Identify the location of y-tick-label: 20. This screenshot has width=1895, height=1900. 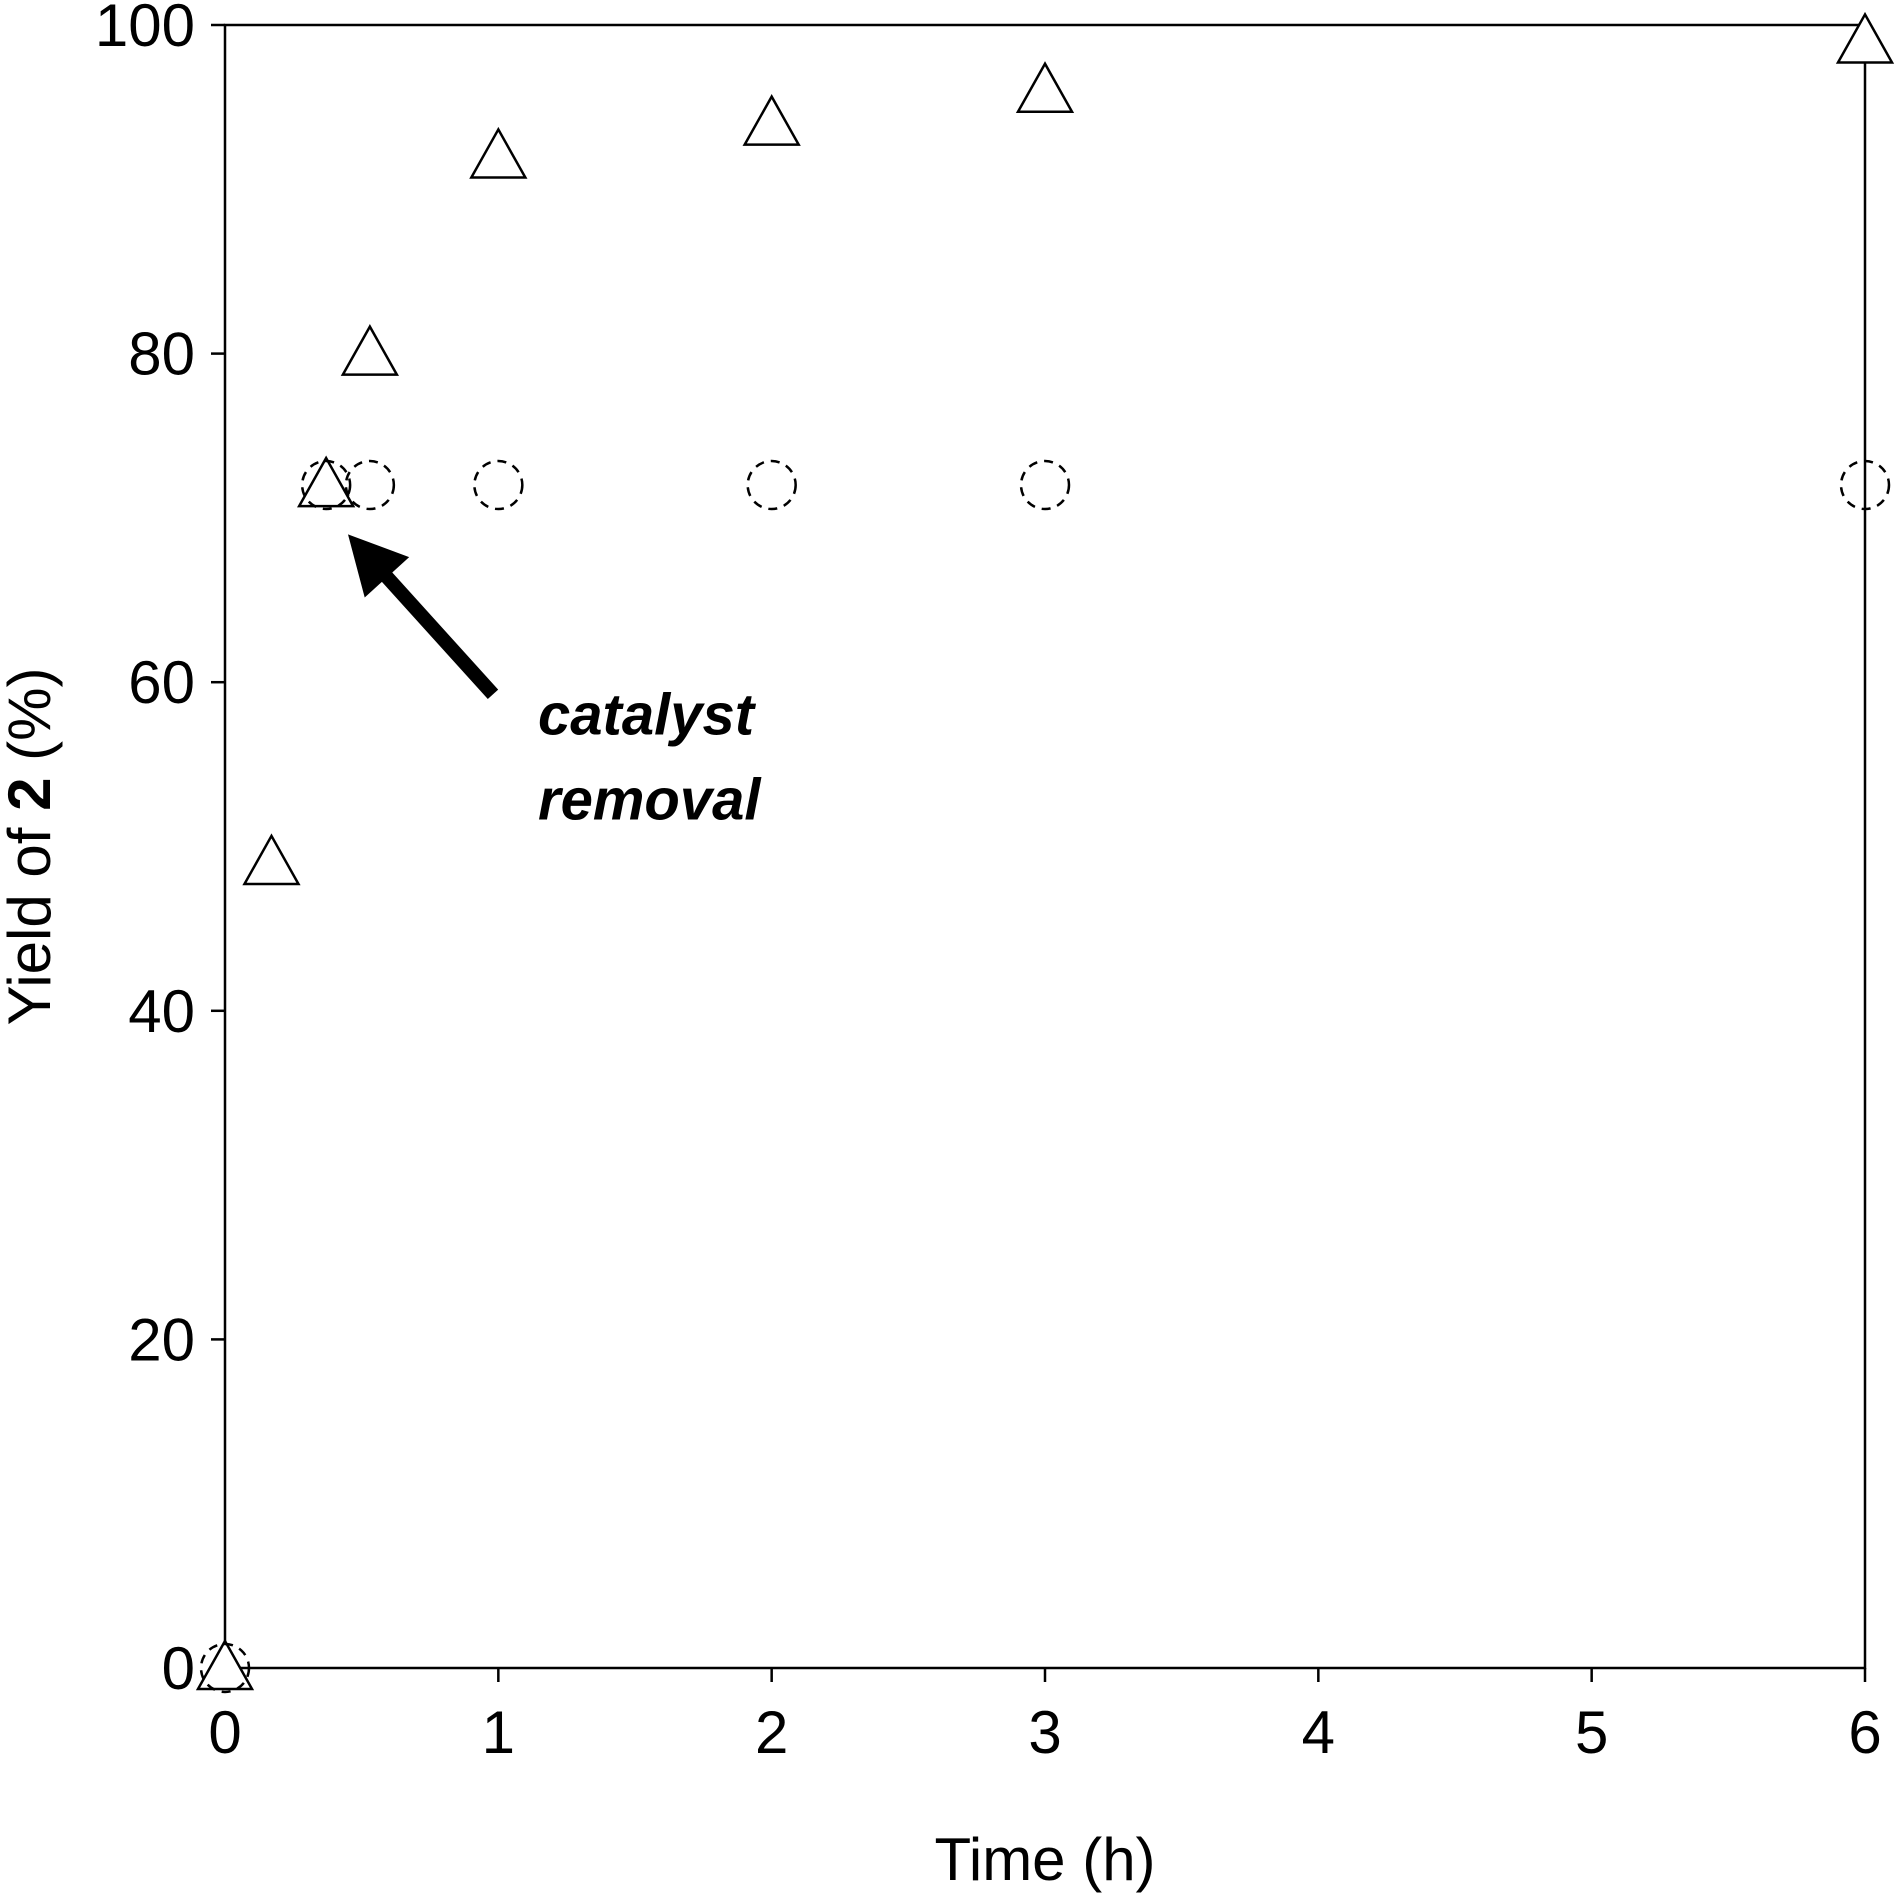
(161, 1339).